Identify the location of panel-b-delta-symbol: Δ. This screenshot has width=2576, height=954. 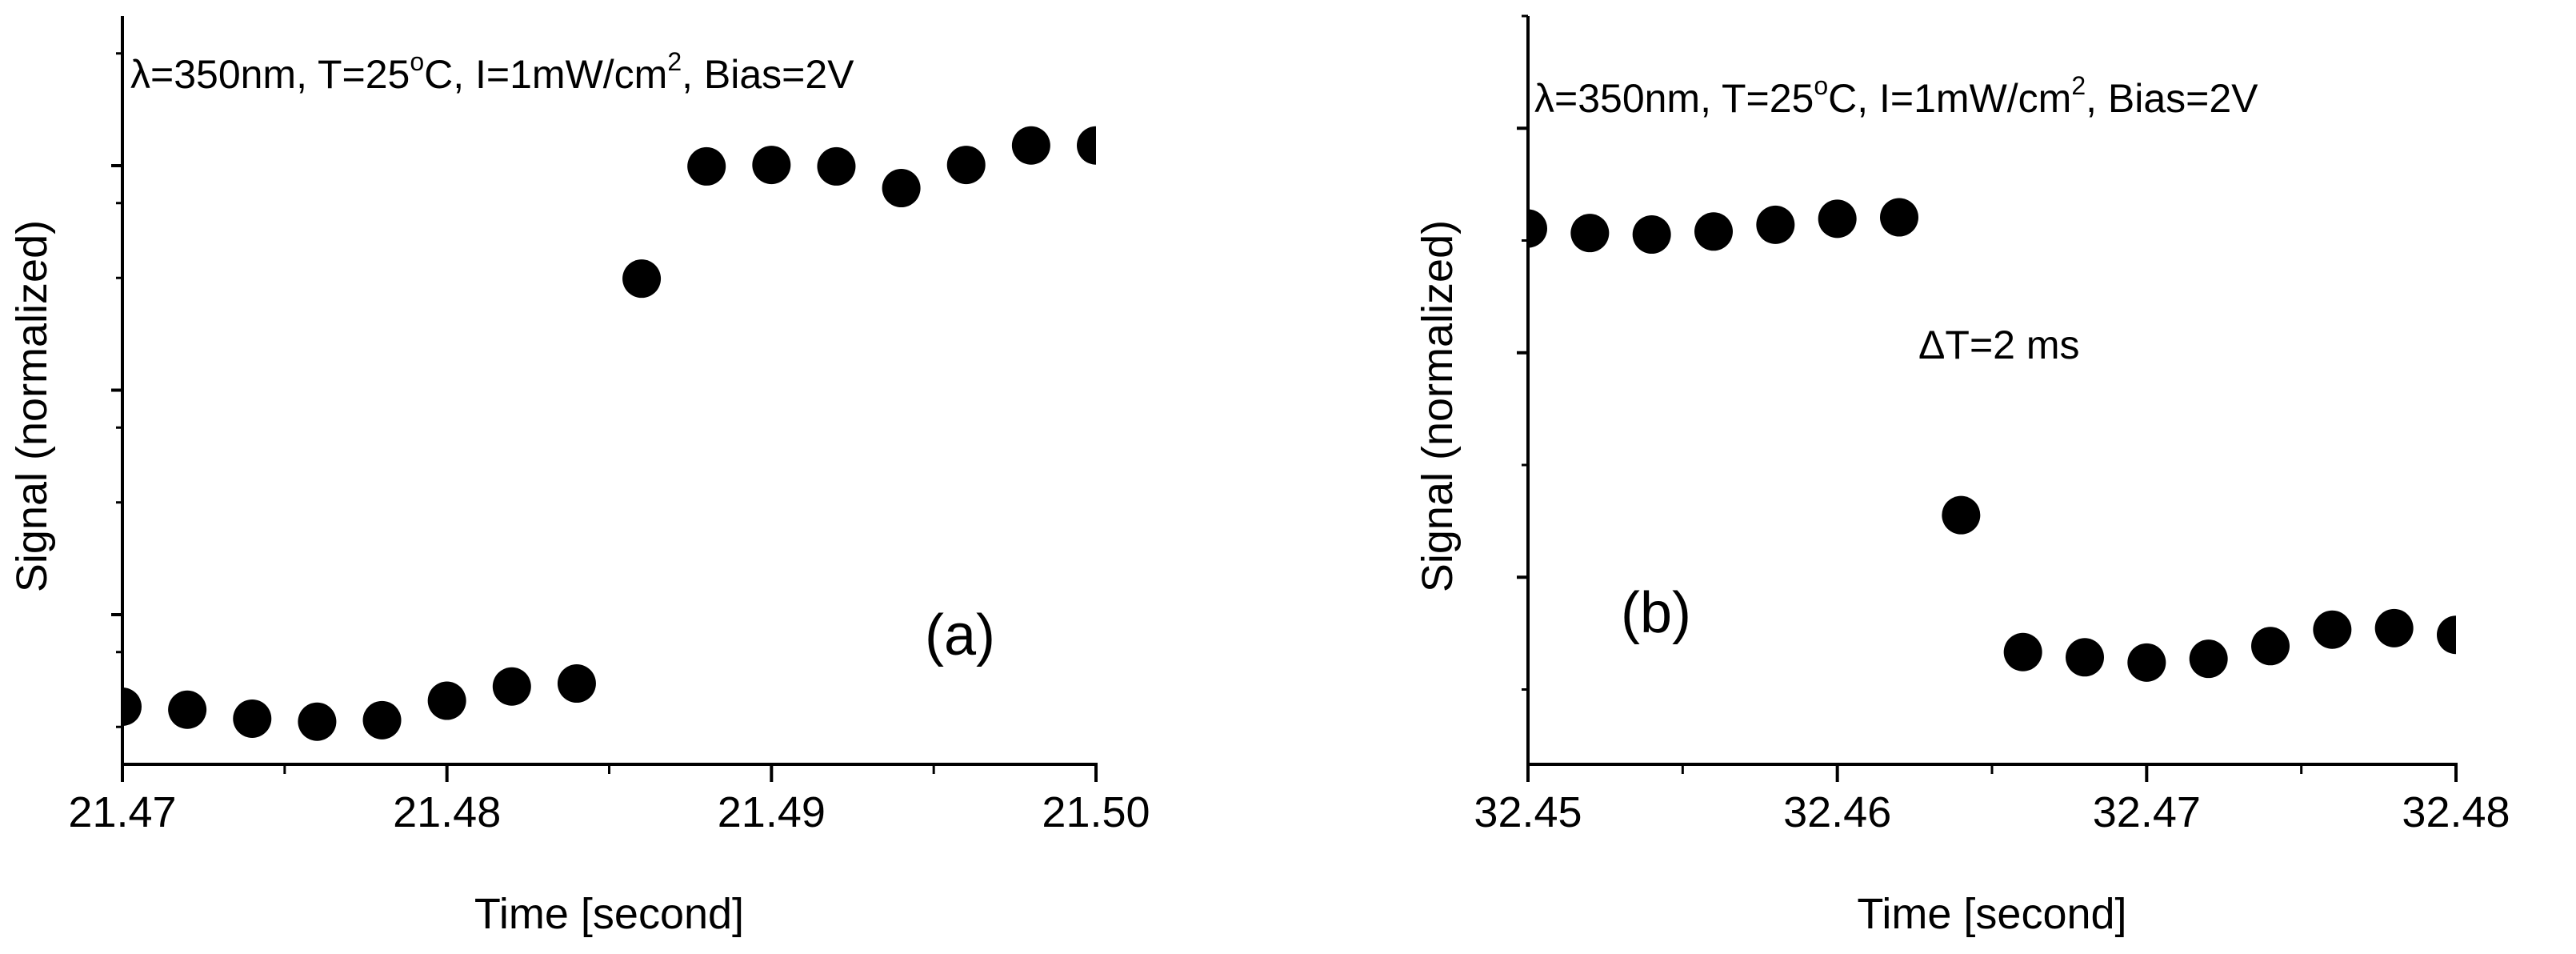
(1931, 345).